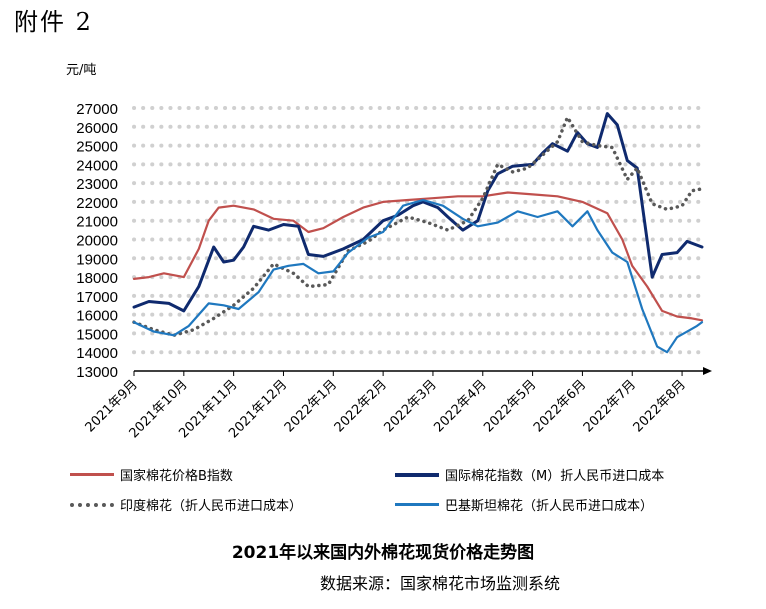  What do you see at coordinates (97, 128) in the screenshot?
I see `y-tick-label: 26000` at bounding box center [97, 128].